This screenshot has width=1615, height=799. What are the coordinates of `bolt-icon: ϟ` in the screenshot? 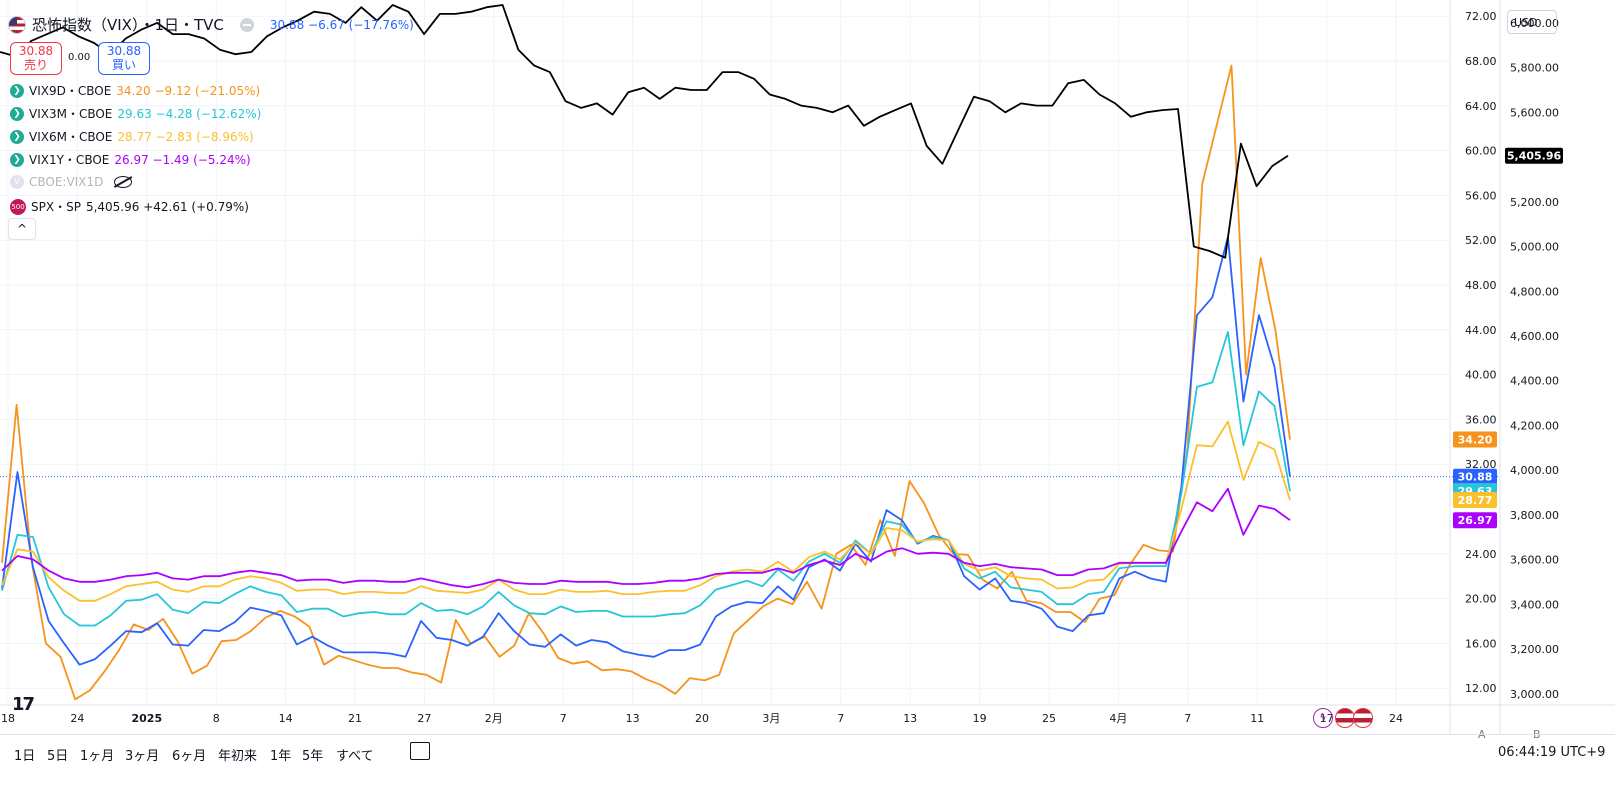 It's located at (1323, 718).